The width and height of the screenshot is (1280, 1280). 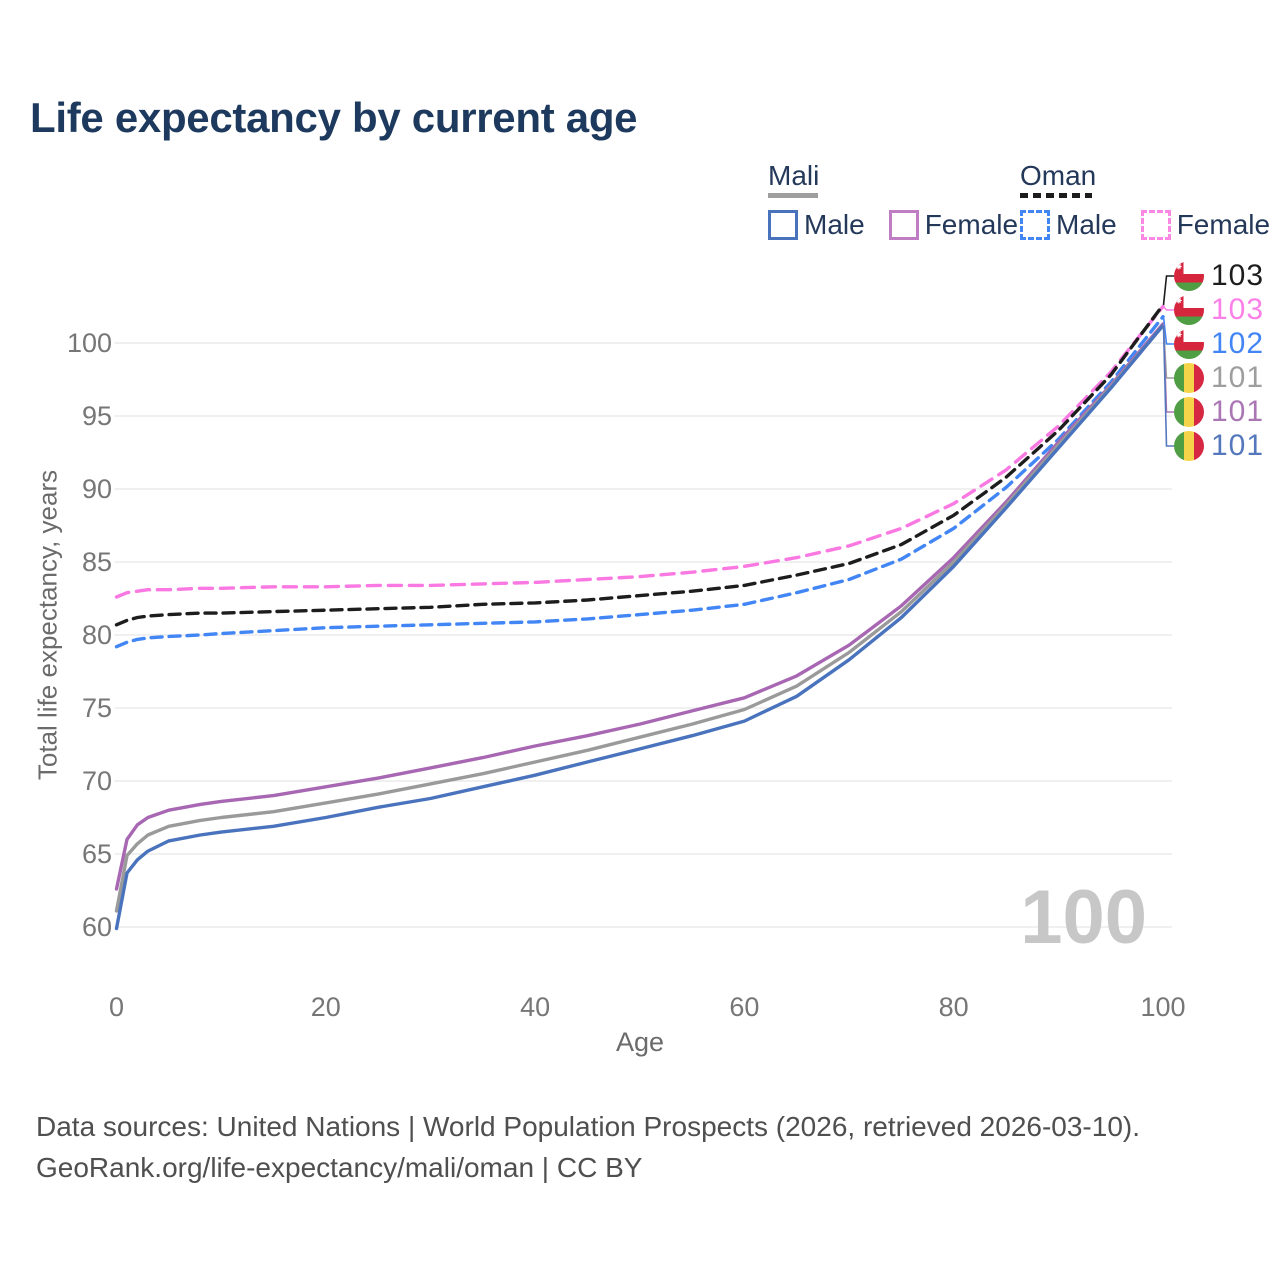 What do you see at coordinates (96, 562) in the screenshot?
I see `y-tick-label: 85` at bounding box center [96, 562].